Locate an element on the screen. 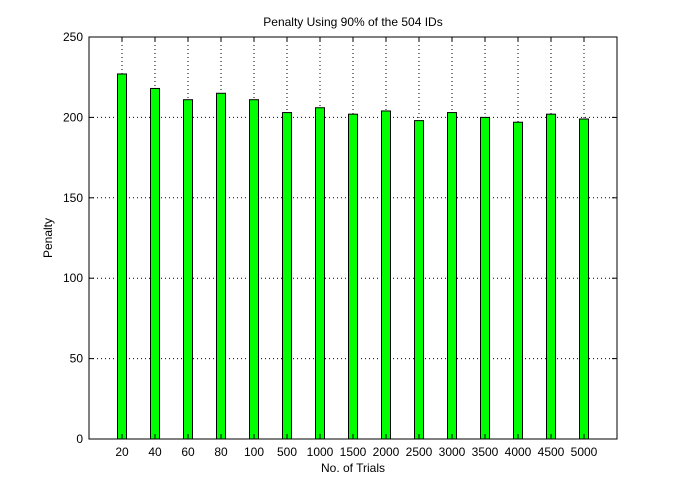 The height and width of the screenshot is (499, 682). x-axis-label: No. of Trials is located at coordinates (353, 468).